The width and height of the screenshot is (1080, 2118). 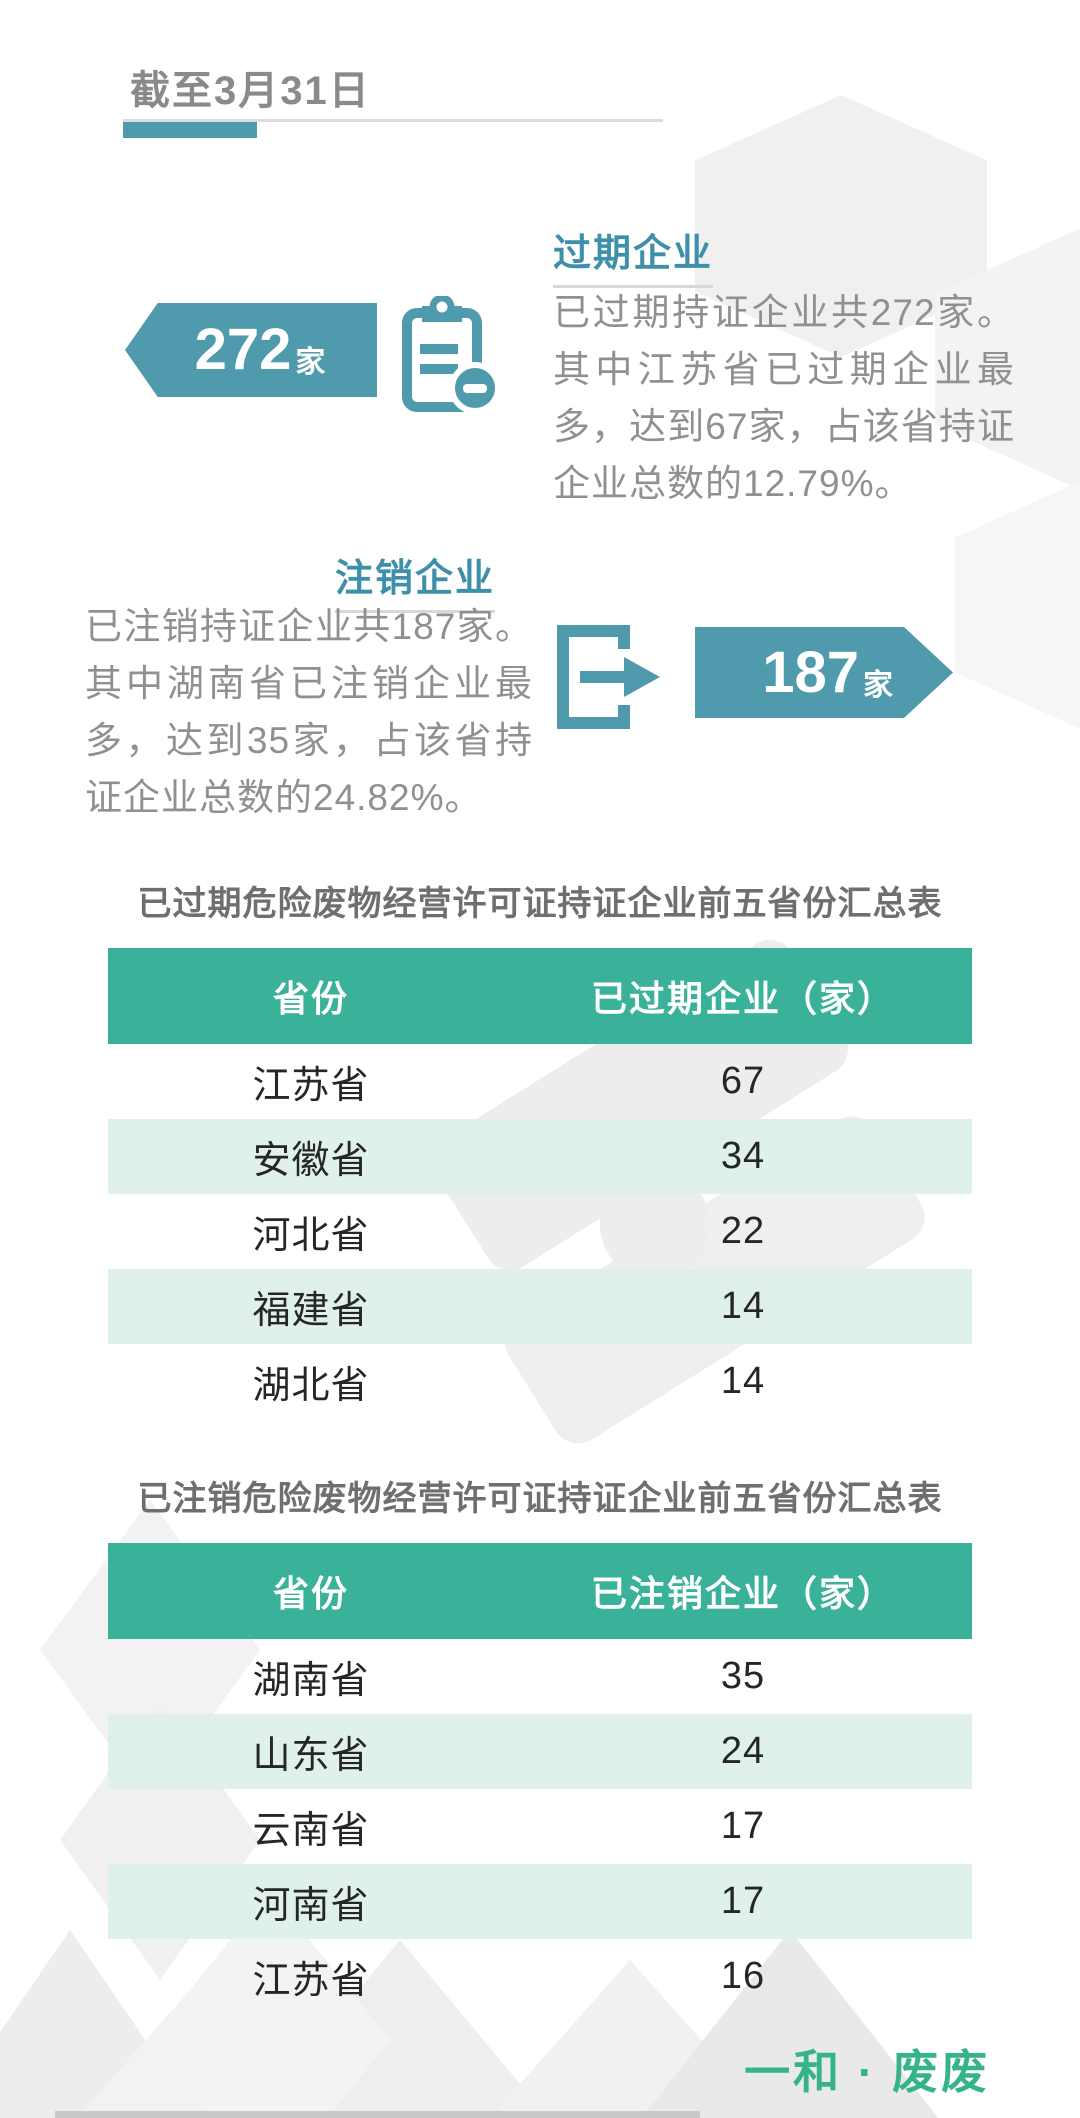 What do you see at coordinates (311, 1311) in the screenshot?
I see `province-cell: 福建省` at bounding box center [311, 1311].